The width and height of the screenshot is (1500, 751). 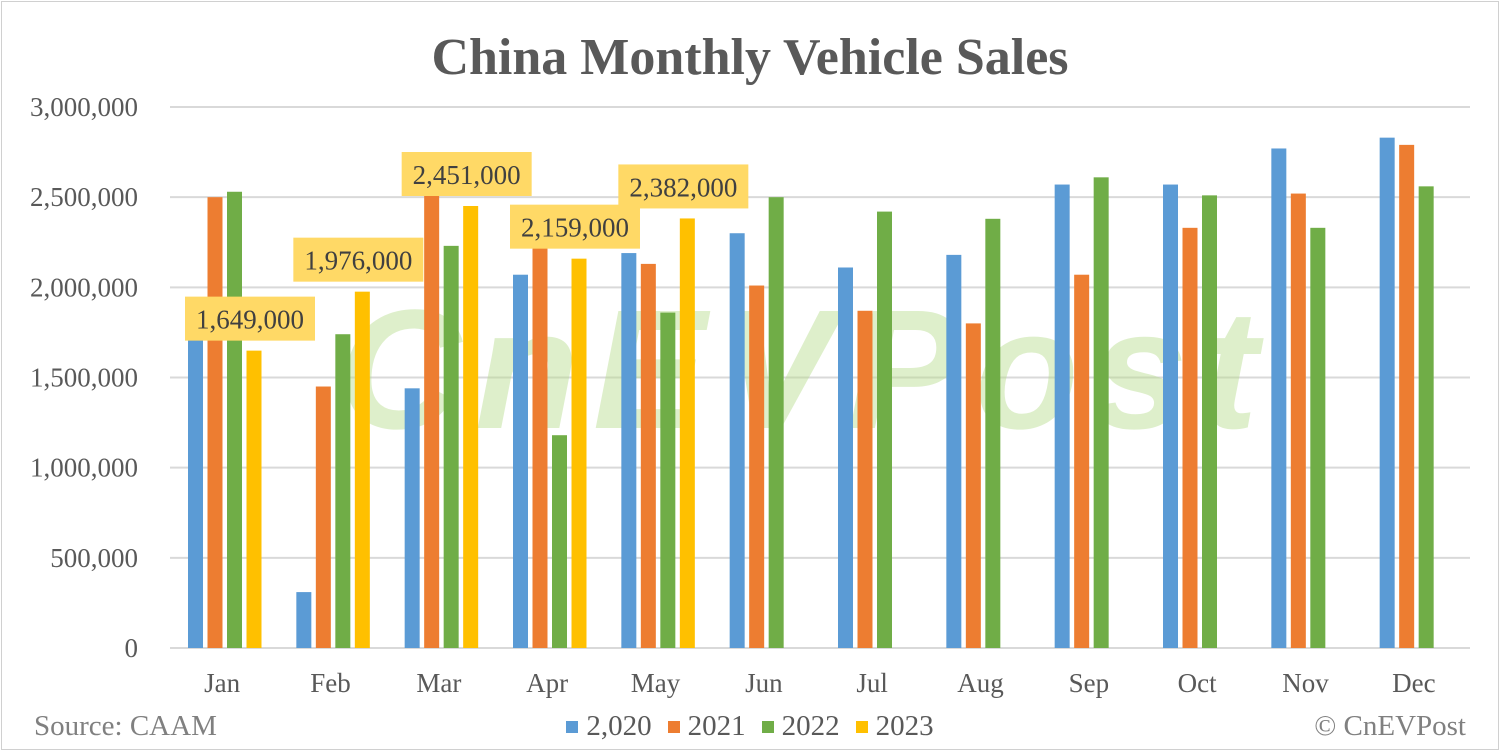 I want to click on bar-2020-May, so click(x=629, y=450).